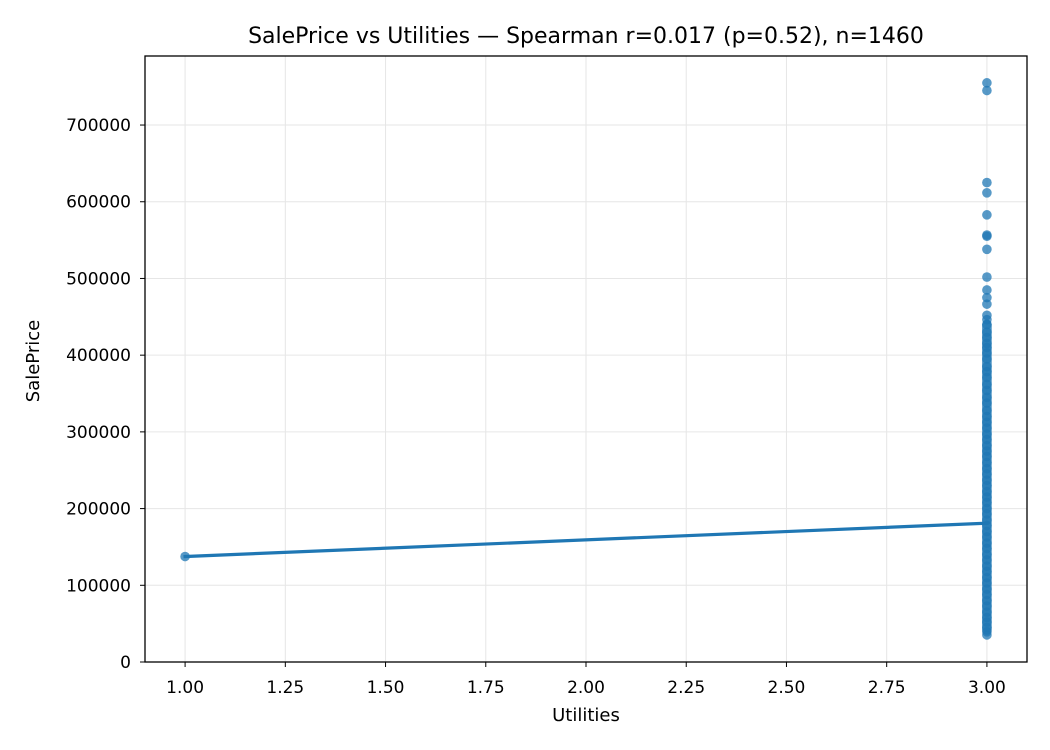 The image size is (1050, 750). What do you see at coordinates (486, 688) in the screenshot?
I see `x-tick-label: 1.75` at bounding box center [486, 688].